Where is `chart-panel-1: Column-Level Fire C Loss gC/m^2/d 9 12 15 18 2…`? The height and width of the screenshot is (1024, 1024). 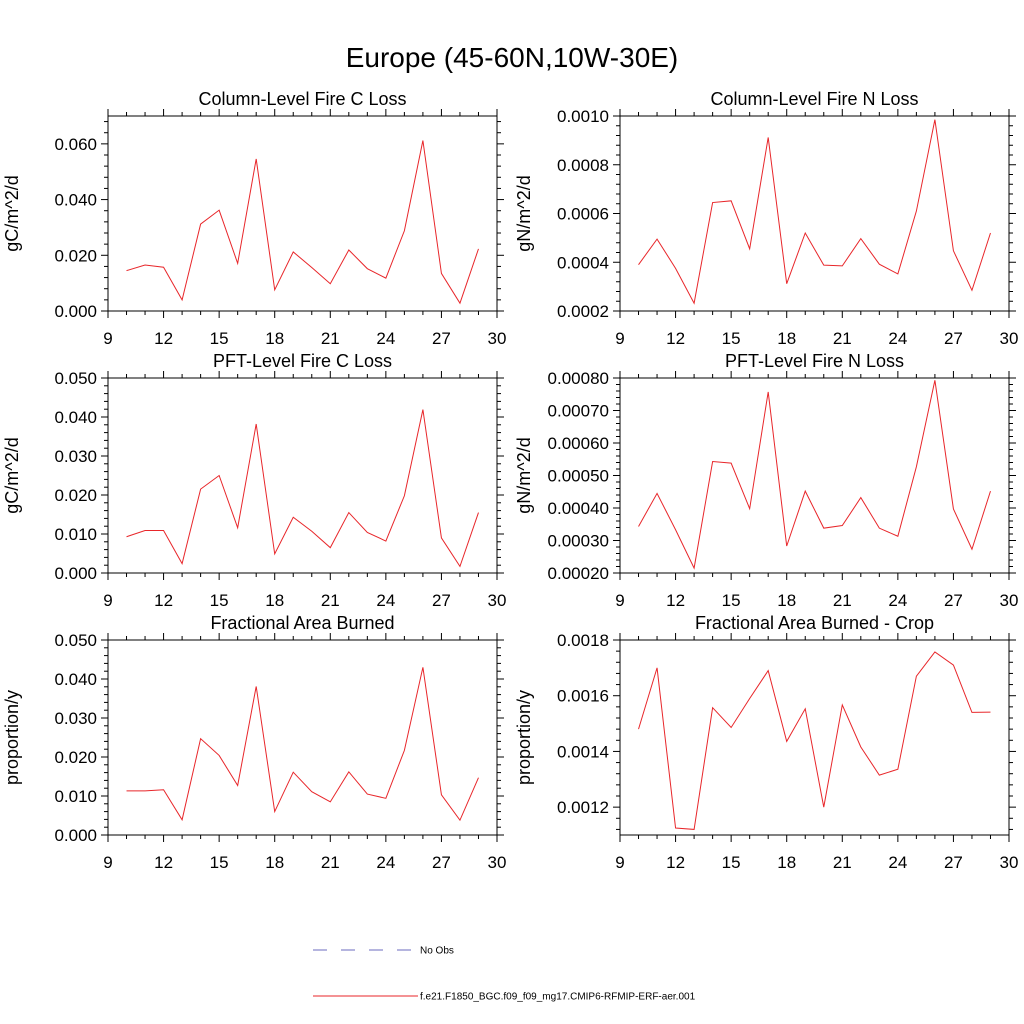 chart-panel-1: Column-Level Fire C Loss gC/m^2/d 9 12 15 18 2… is located at coordinates (254, 218).